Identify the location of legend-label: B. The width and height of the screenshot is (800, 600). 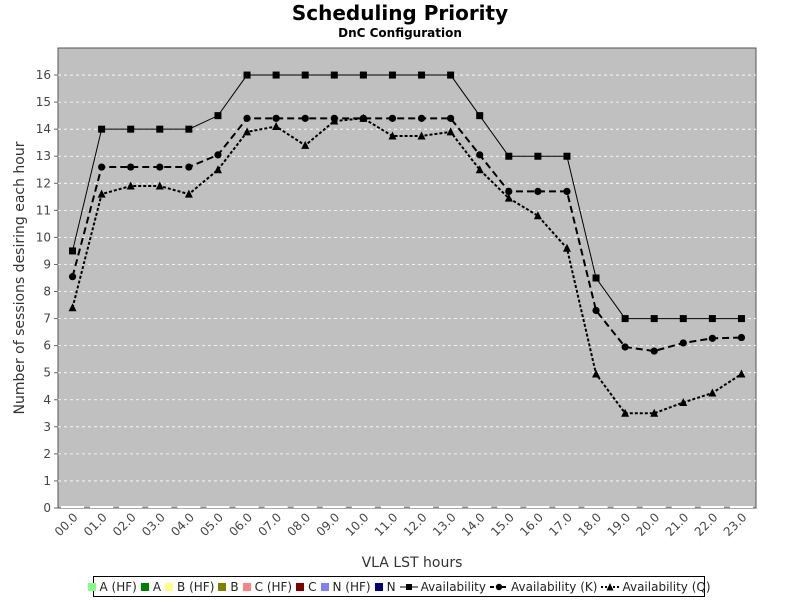
(234, 586).